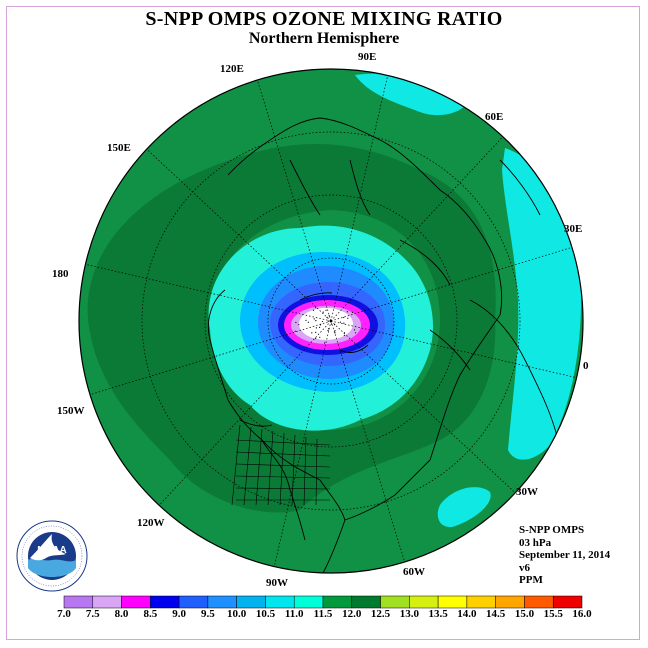 This screenshot has width=648, height=648. What do you see at coordinates (414, 572) in the screenshot?
I see `lon-label-60w: 60W` at bounding box center [414, 572].